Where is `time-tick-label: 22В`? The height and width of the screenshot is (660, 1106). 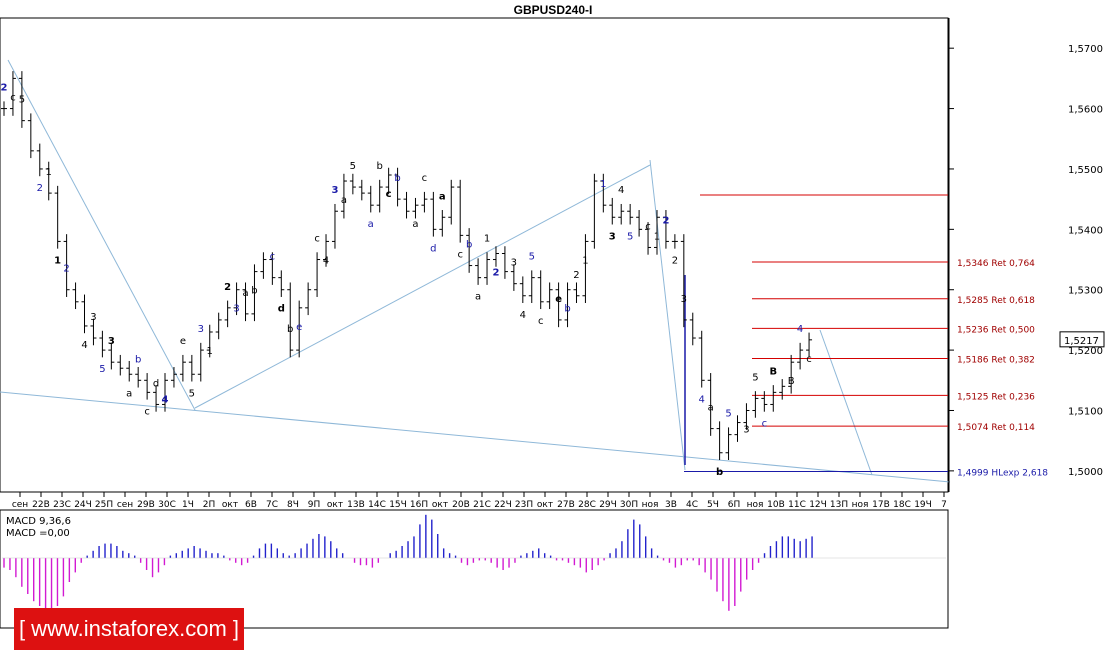 time-tick-label: 22В is located at coordinates (41, 505).